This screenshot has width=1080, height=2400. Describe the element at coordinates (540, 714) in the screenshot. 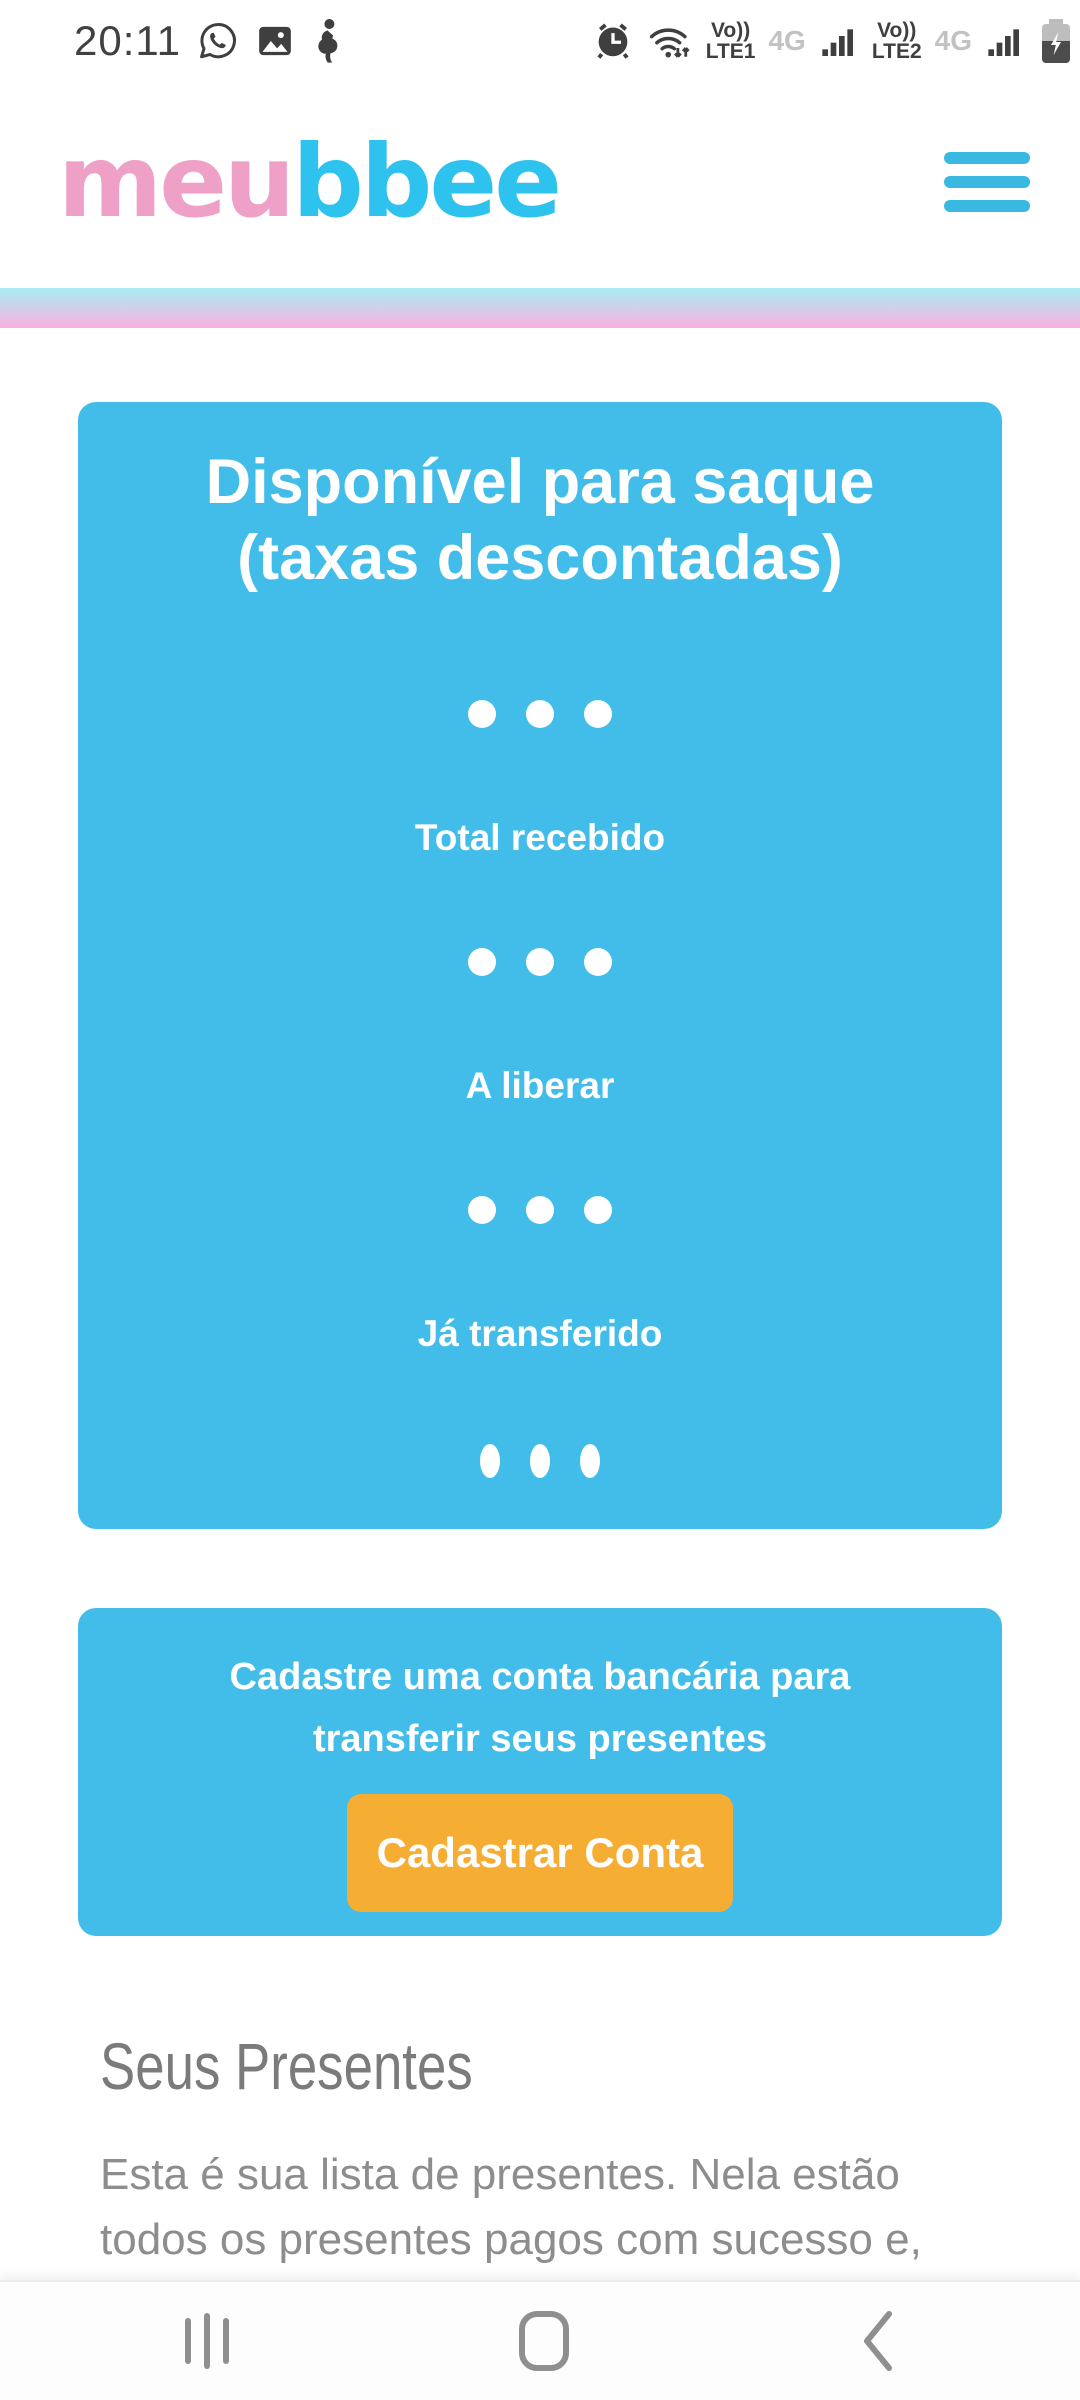

I see `loading-dots-available` at that location.